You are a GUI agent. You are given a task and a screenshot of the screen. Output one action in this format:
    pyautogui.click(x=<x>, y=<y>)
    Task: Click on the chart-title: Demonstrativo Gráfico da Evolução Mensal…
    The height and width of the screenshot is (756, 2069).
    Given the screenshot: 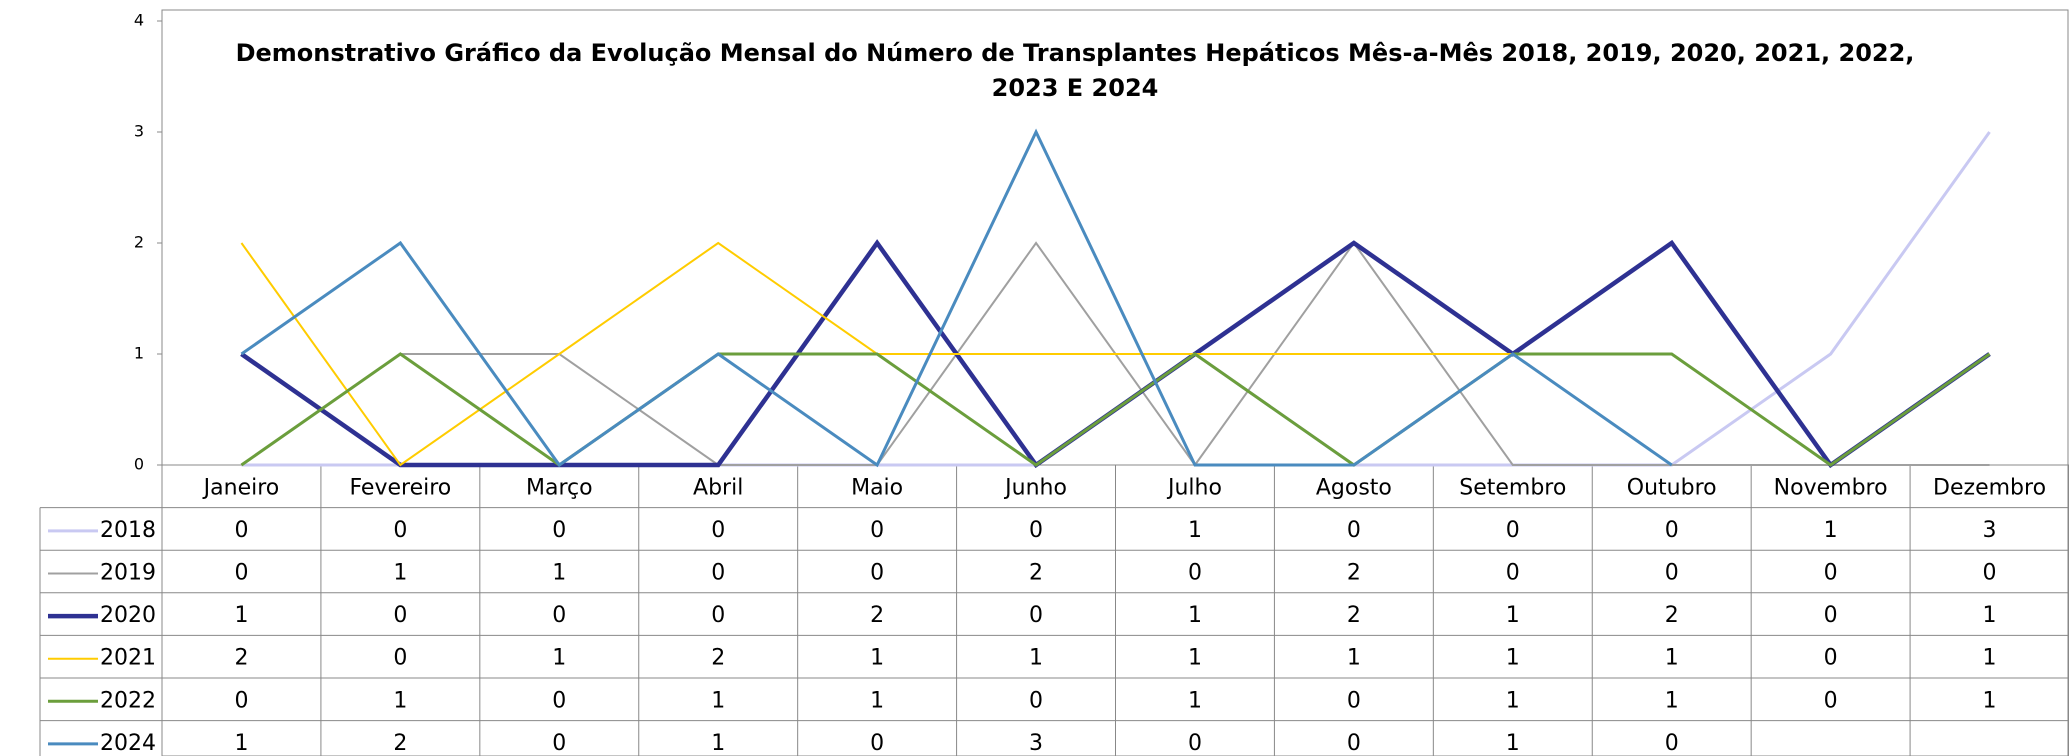 What is the action you would take?
    pyautogui.click(x=1075, y=70)
    